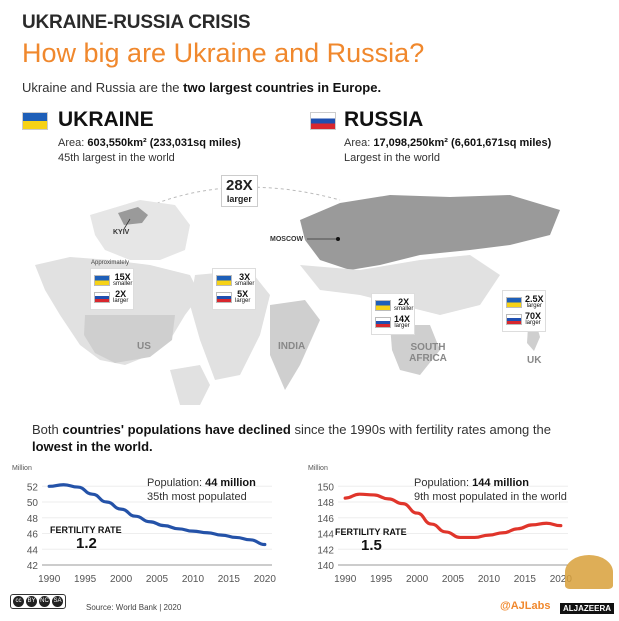 The image size is (619, 621). Describe the element at coordinates (73, 143) in the screenshot. I see `ukraine-area-label: Area:` at that location.